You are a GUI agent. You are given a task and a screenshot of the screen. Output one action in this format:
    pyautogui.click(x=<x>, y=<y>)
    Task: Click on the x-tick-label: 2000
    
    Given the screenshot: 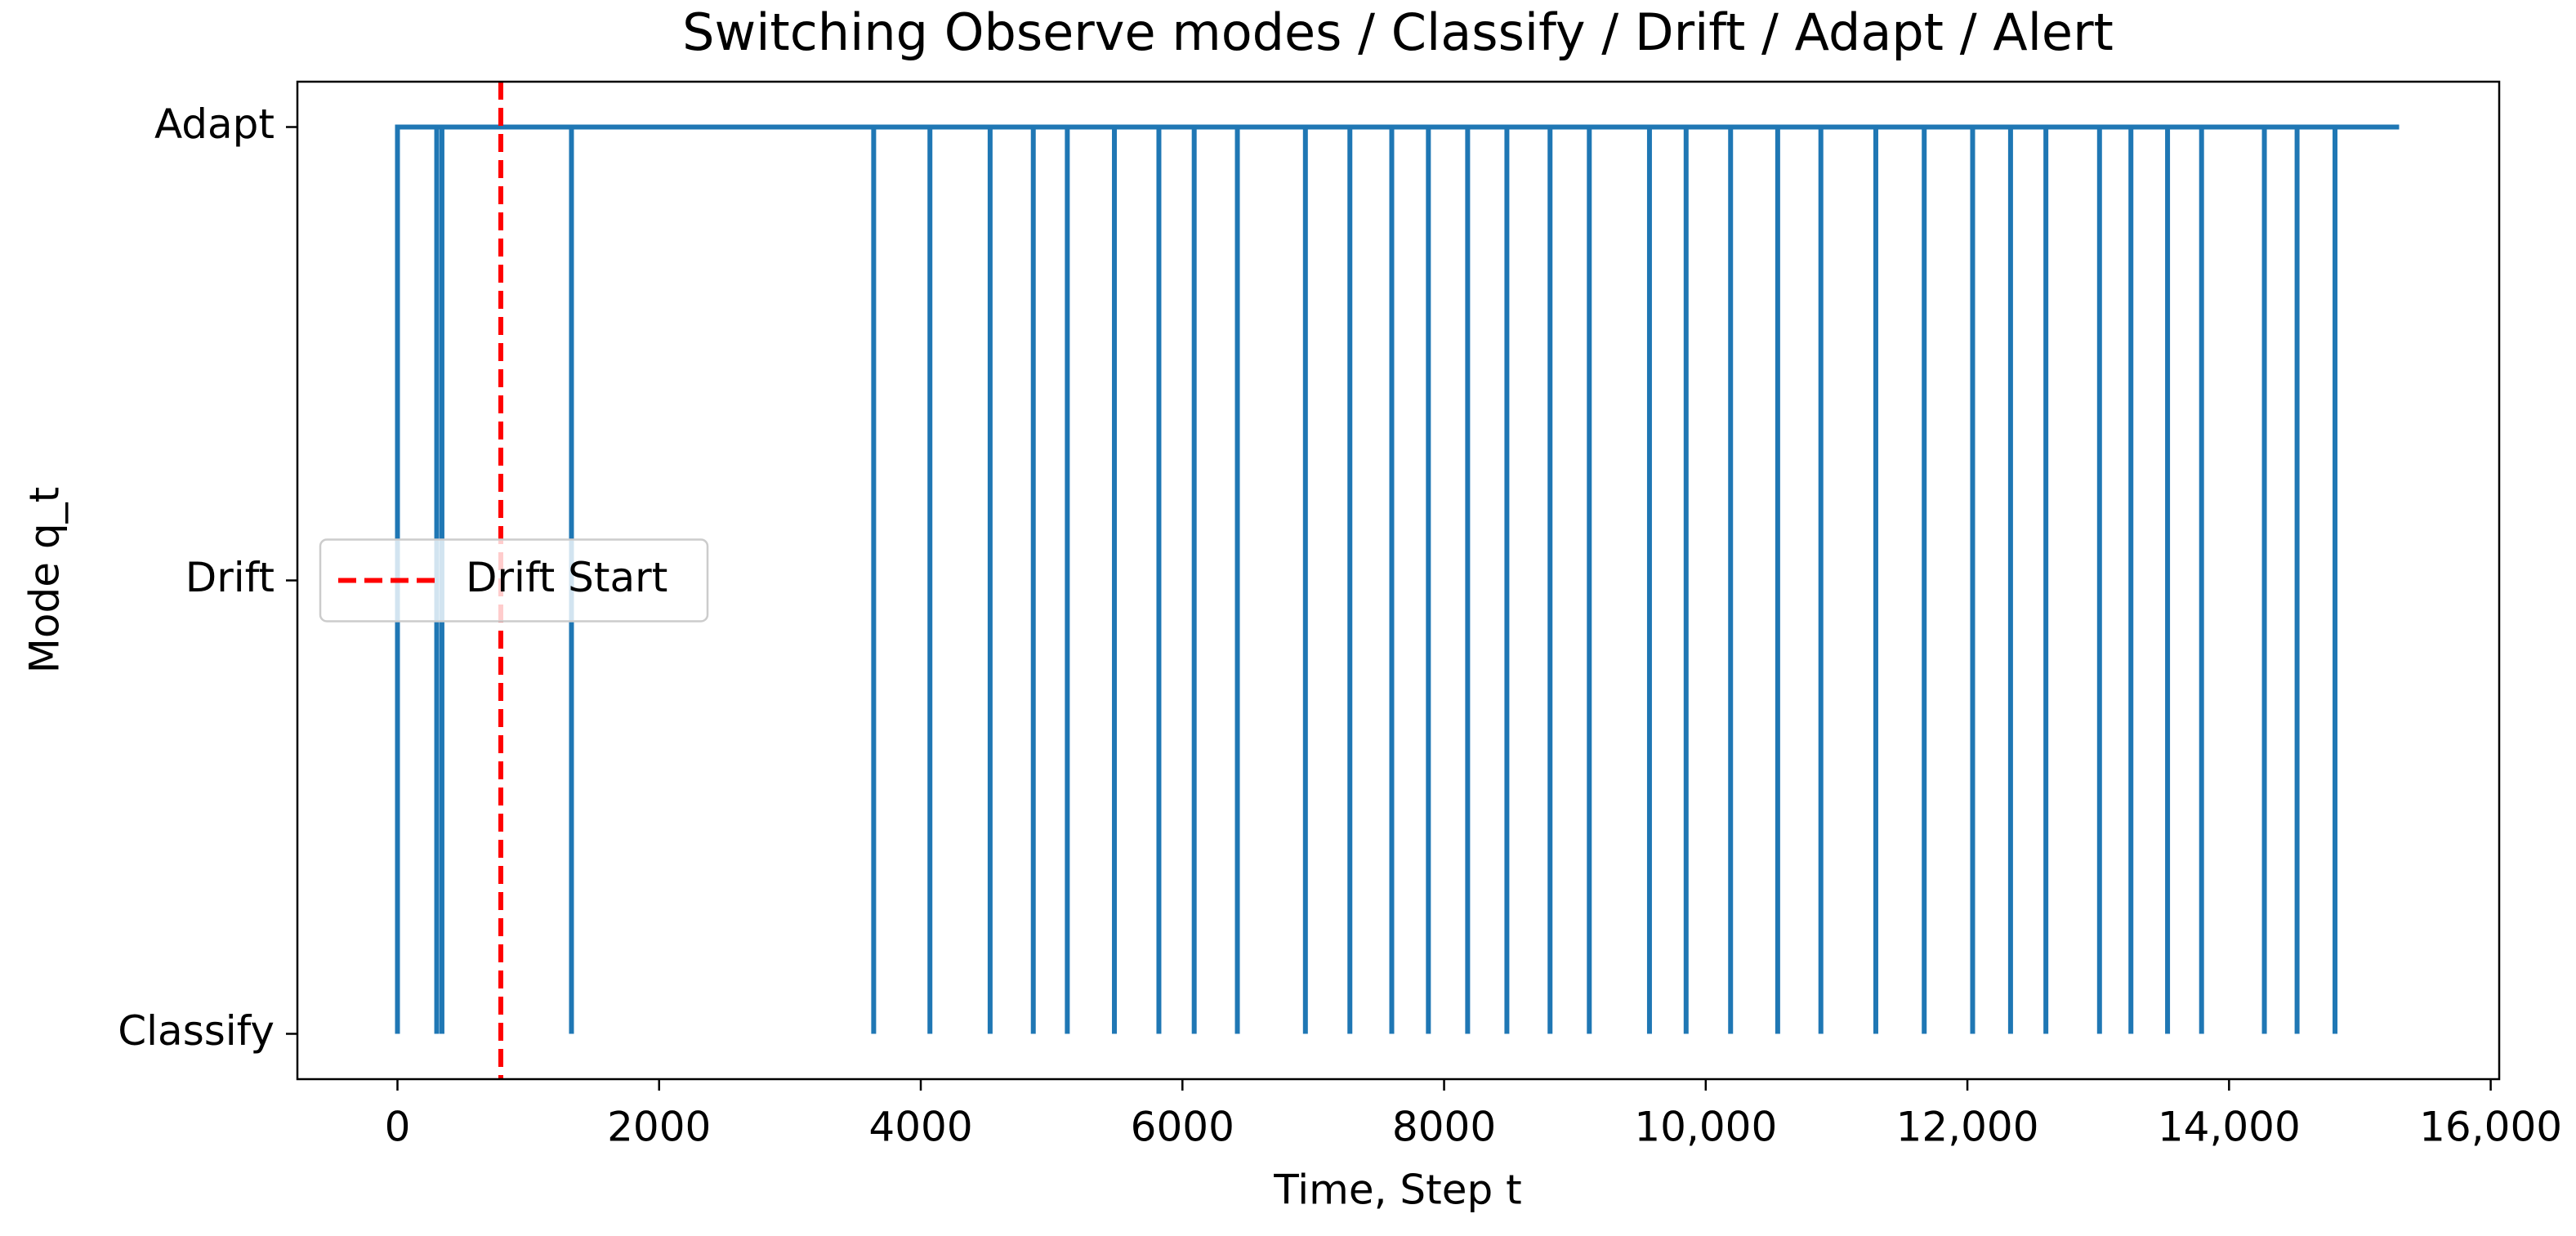 What is the action you would take?
    pyautogui.click(x=659, y=1128)
    